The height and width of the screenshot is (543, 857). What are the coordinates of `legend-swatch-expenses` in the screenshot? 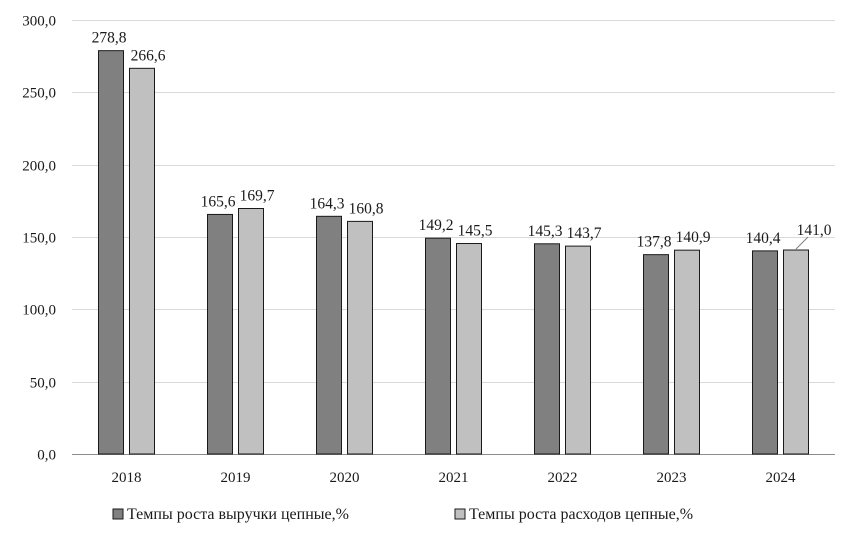 It's located at (460, 514).